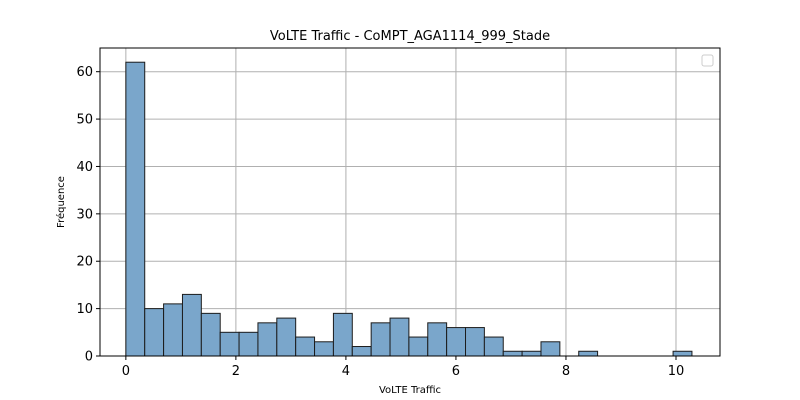  Describe the element at coordinates (707, 60) in the screenshot. I see `legend-box` at that location.